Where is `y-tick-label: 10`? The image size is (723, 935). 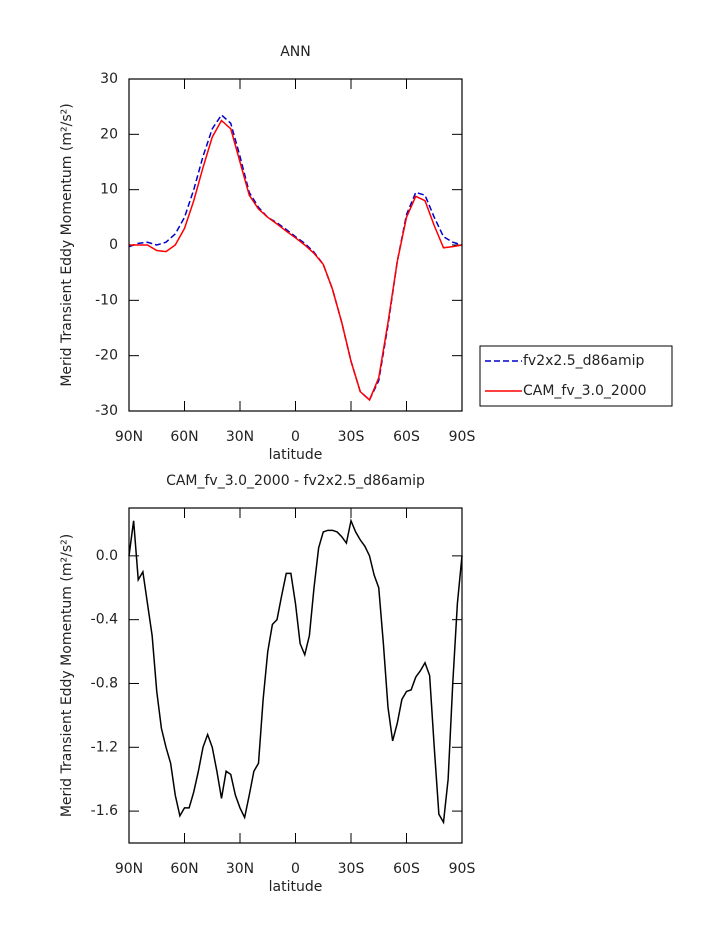 y-tick-label: 10 is located at coordinates (109, 190).